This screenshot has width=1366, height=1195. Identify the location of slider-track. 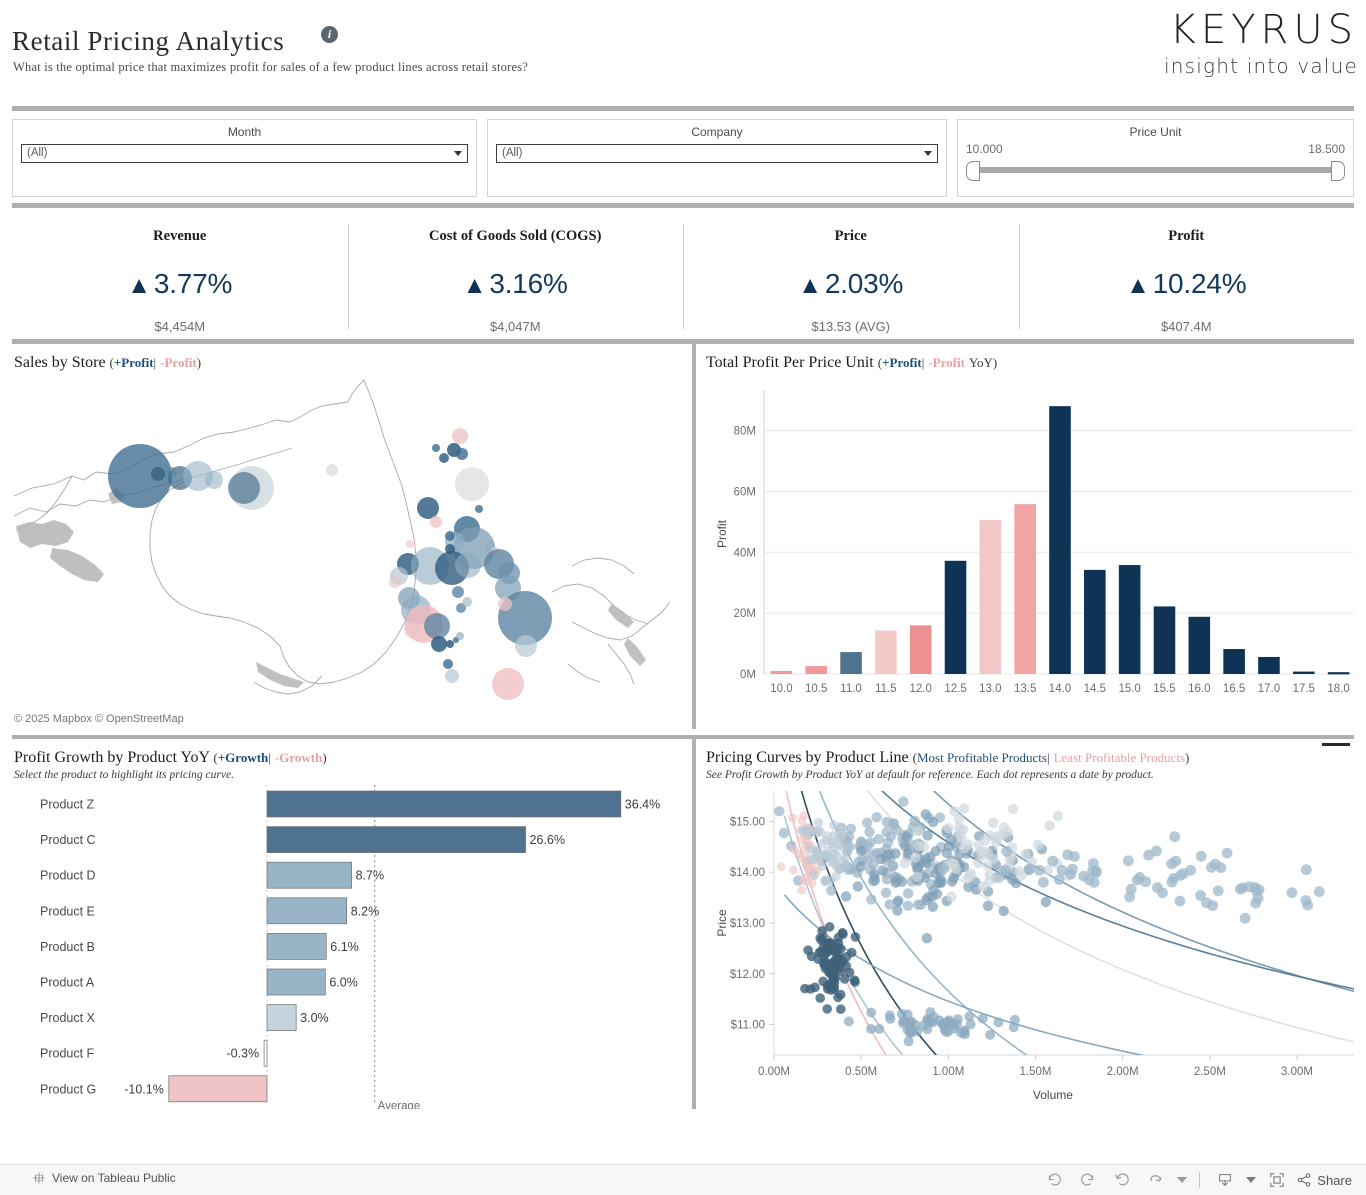
(1155, 170).